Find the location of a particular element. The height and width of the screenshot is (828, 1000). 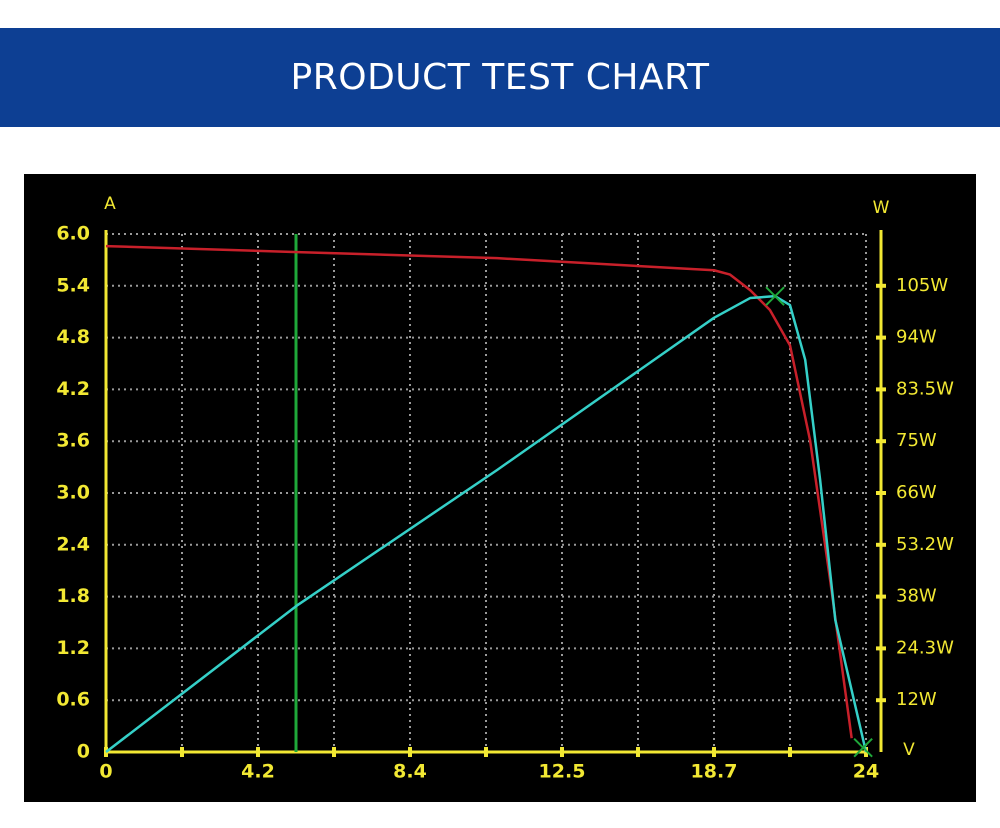

y2-tick-label: 75W is located at coordinates (916, 440).